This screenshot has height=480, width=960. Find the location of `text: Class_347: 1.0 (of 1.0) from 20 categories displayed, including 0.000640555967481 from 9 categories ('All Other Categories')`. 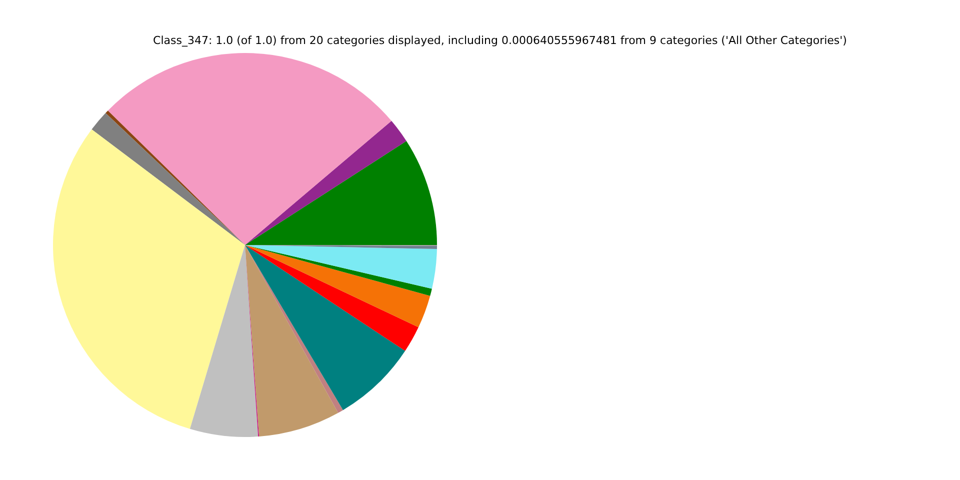

text: Class_347: 1.0 (of 1.0) from 20 categories displayed, including 0.000640555967481 from 9 categories ('All Other Categories') is located at coordinates (500, 40).